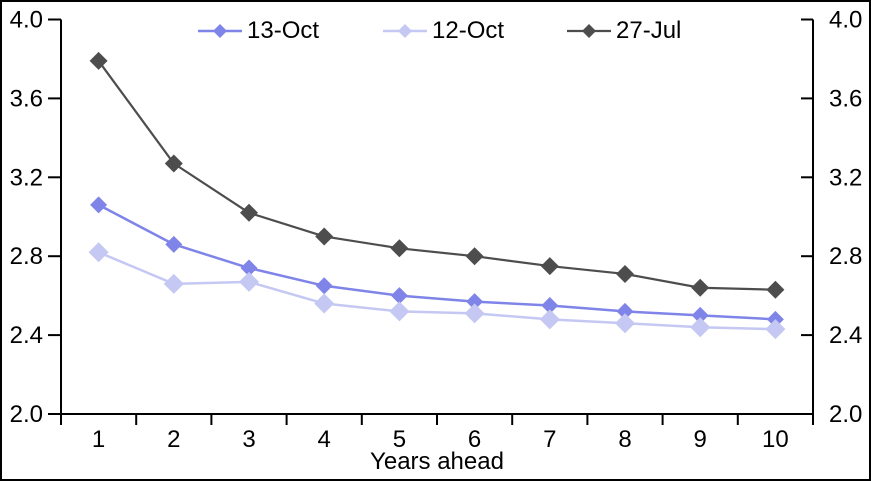 Image resolution: width=871 pixels, height=481 pixels. Describe the element at coordinates (845, 177) in the screenshot. I see `y-tick-label-right: 3.2` at that location.